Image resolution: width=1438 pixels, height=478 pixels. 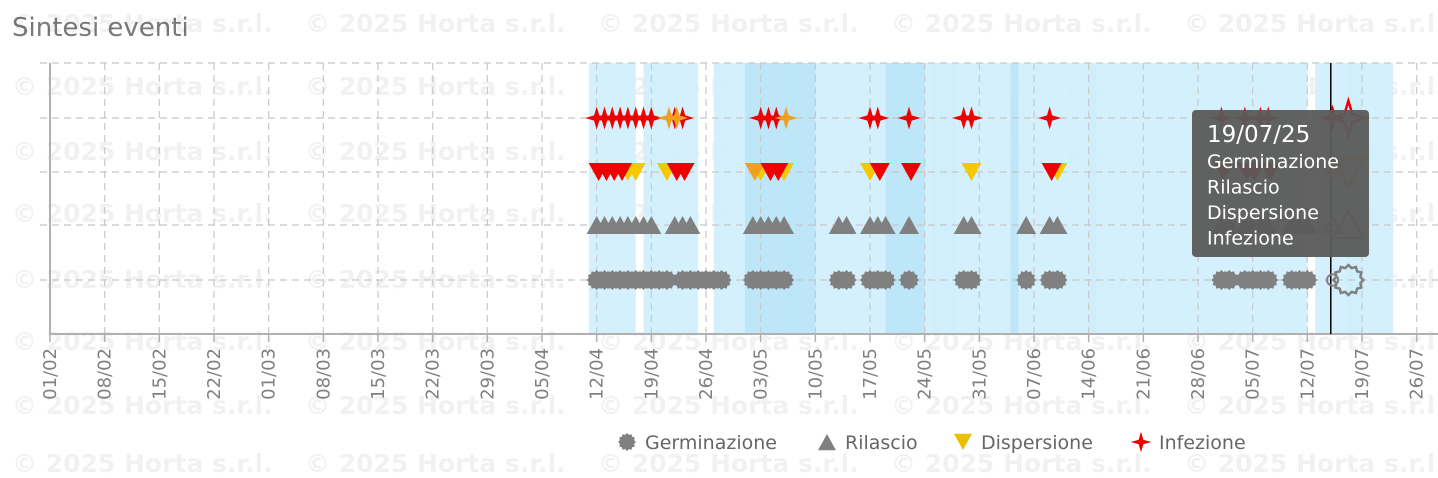 What do you see at coordinates (1089, 374) in the screenshot?
I see `x-tick-label: 14/06` at bounding box center [1089, 374].